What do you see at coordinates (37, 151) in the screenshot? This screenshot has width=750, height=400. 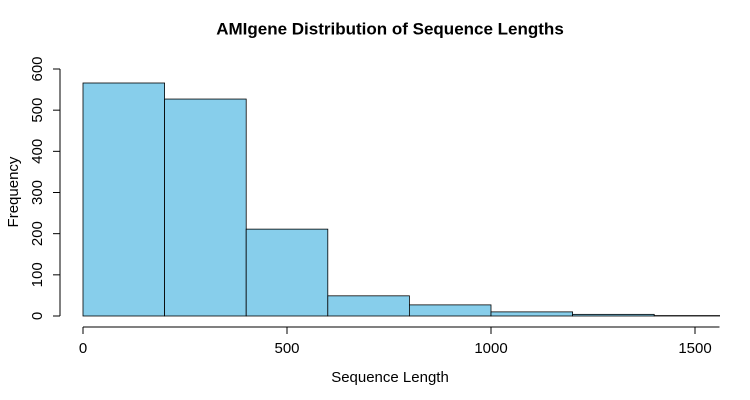 I see `y-tick-label: 400` at bounding box center [37, 151].